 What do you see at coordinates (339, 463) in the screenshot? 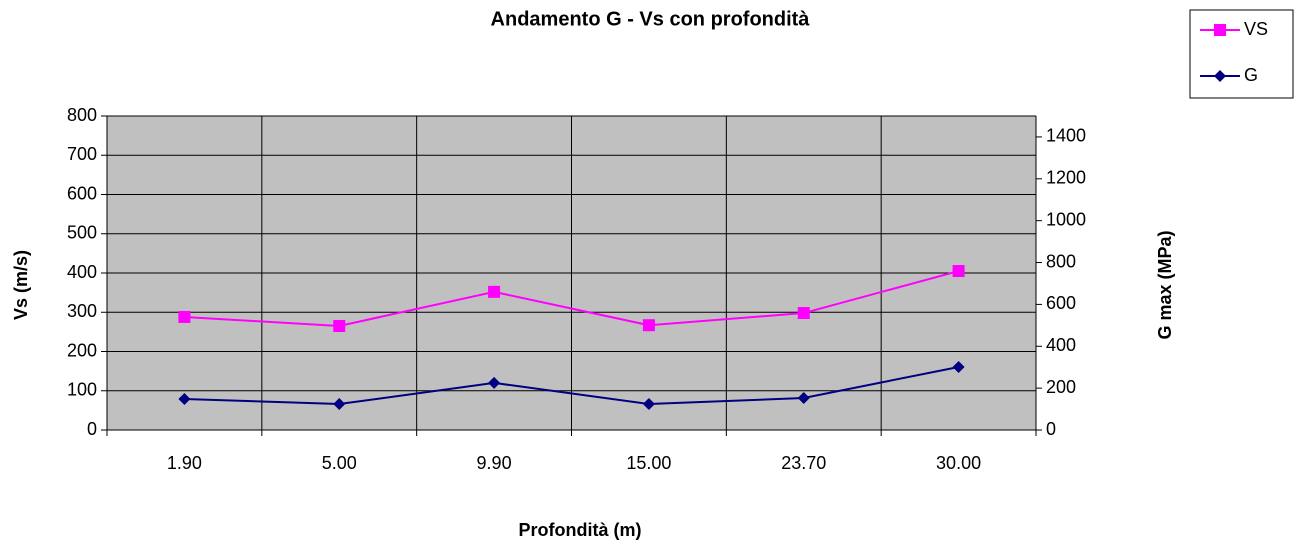
I see `x-tick-label: 5.00` at bounding box center [339, 463].